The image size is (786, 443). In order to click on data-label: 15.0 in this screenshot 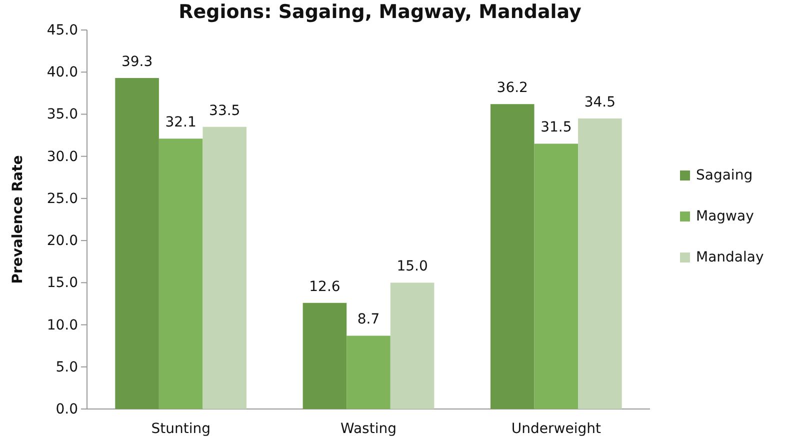, I will do `click(412, 266)`.